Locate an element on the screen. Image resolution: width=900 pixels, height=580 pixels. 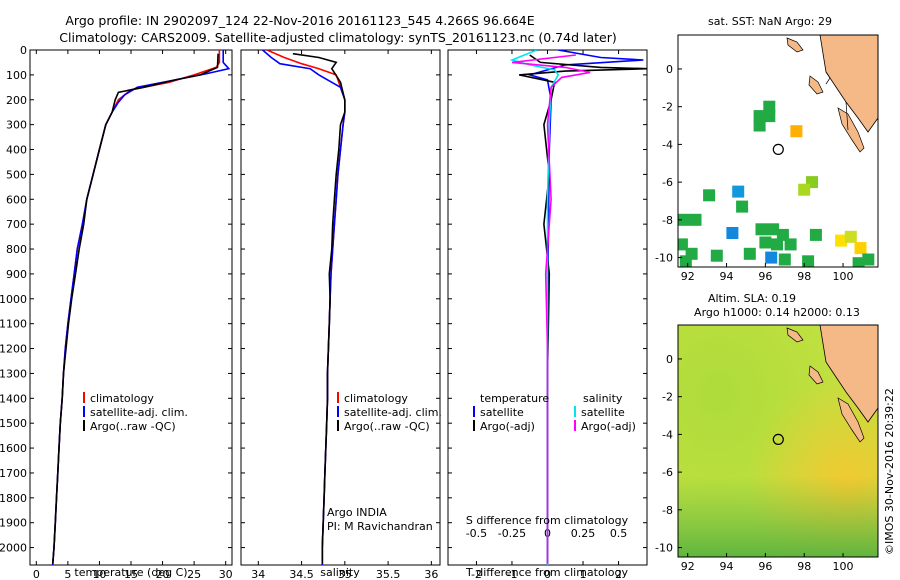
x-tick-label: 10 is located at coordinates (99, 574).